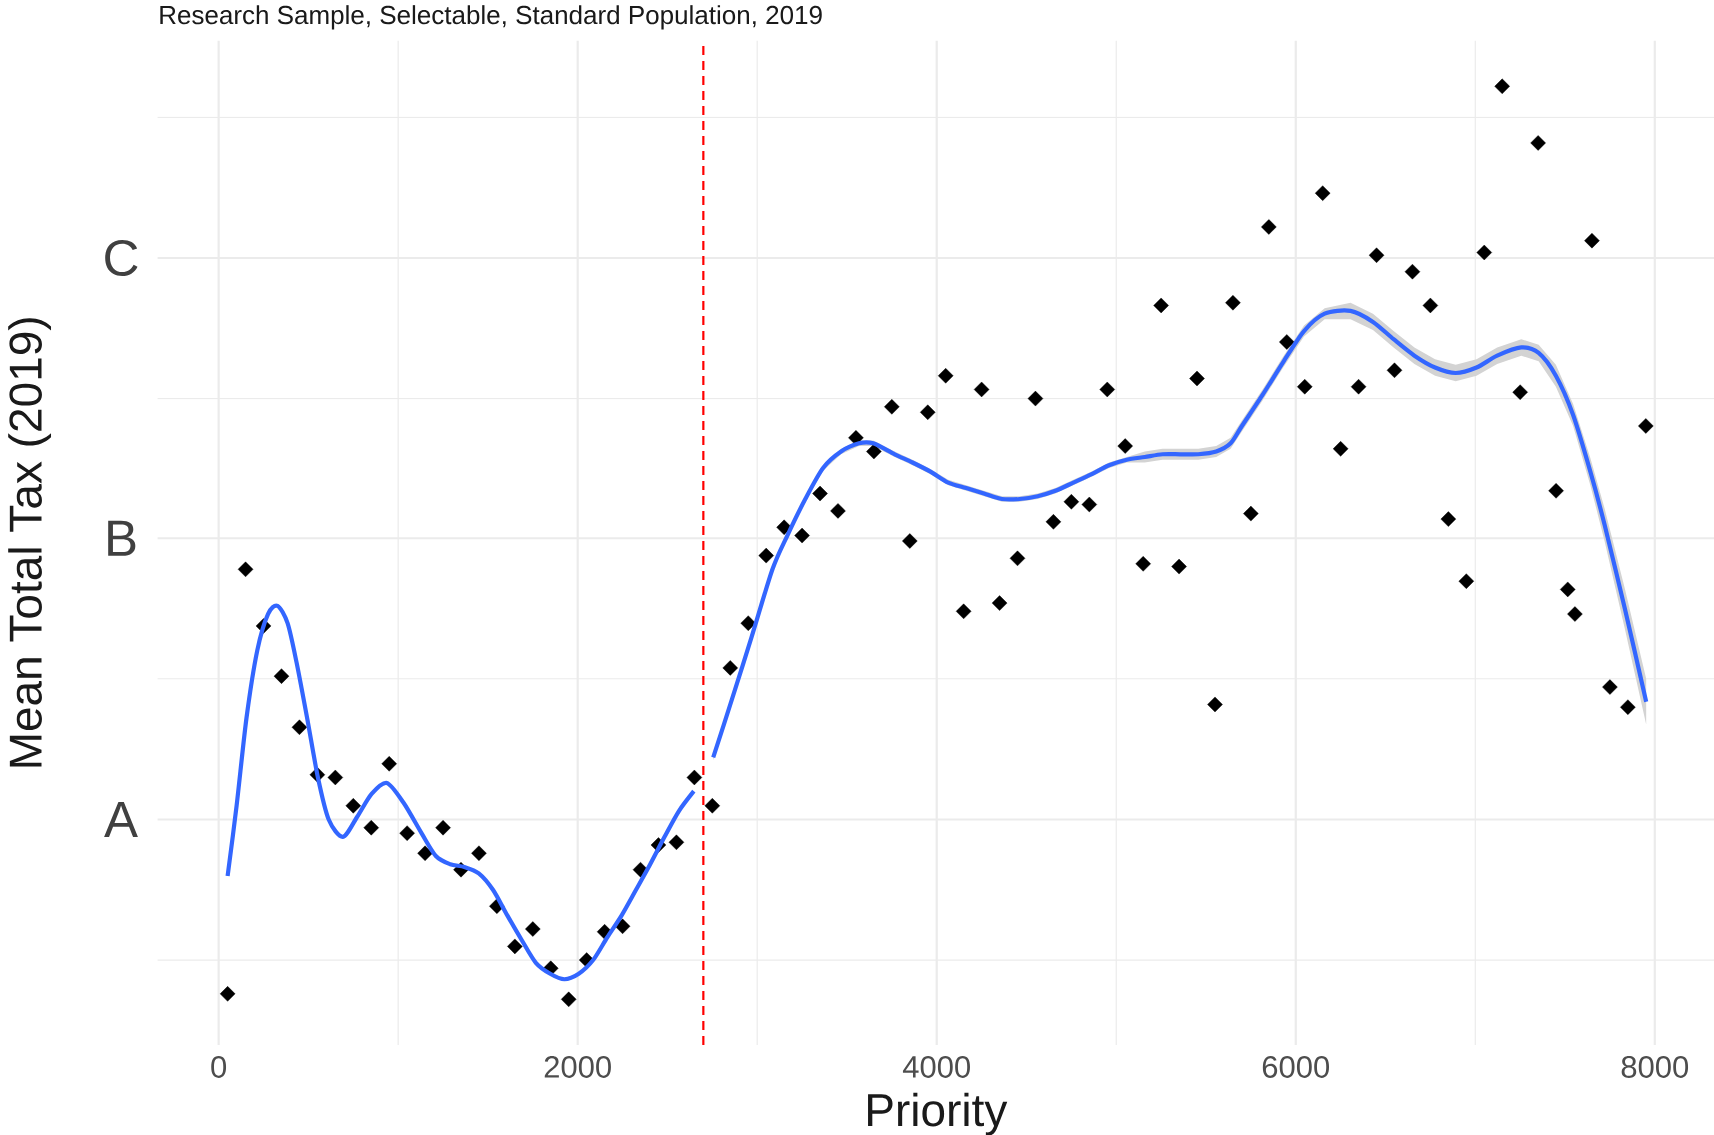 The height and width of the screenshot is (1135, 1714). Describe the element at coordinates (938, 1113) in the screenshot. I see `x-axis-title: Priority` at that location.